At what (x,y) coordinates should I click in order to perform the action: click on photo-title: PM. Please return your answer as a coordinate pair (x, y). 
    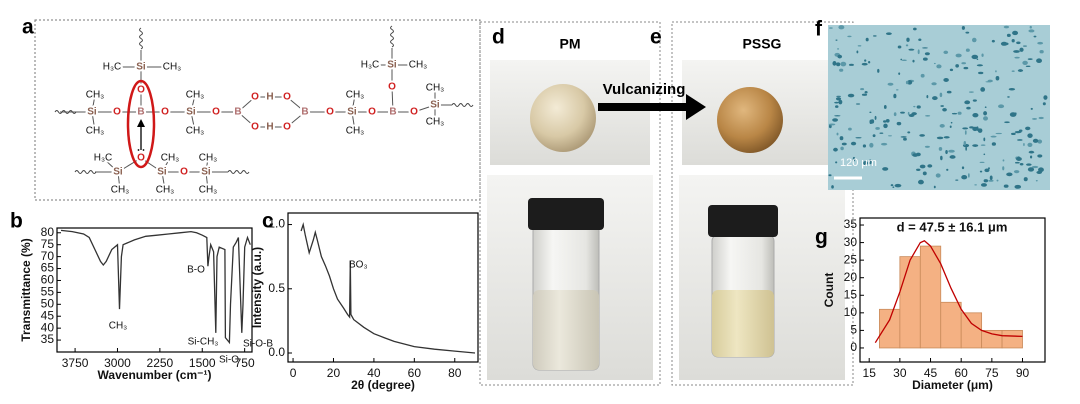
    Looking at the image, I should click on (570, 44).